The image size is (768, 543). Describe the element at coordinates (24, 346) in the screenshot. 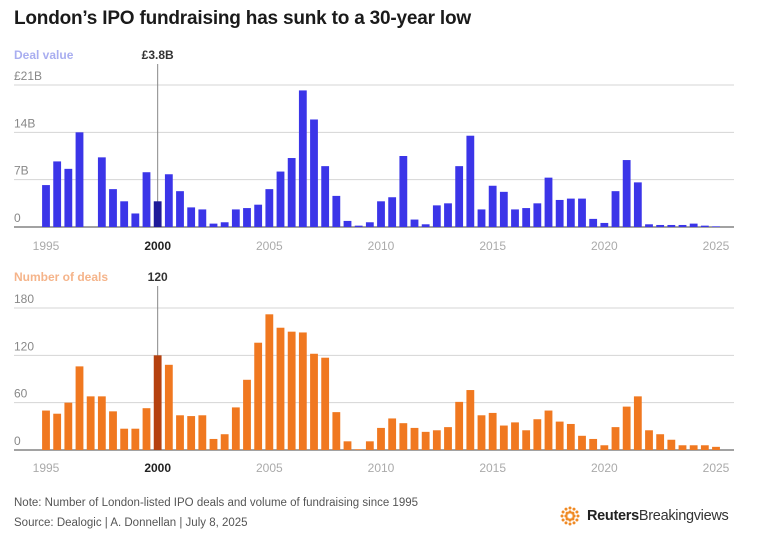

I see `y-tick-deals-2: 120` at that location.